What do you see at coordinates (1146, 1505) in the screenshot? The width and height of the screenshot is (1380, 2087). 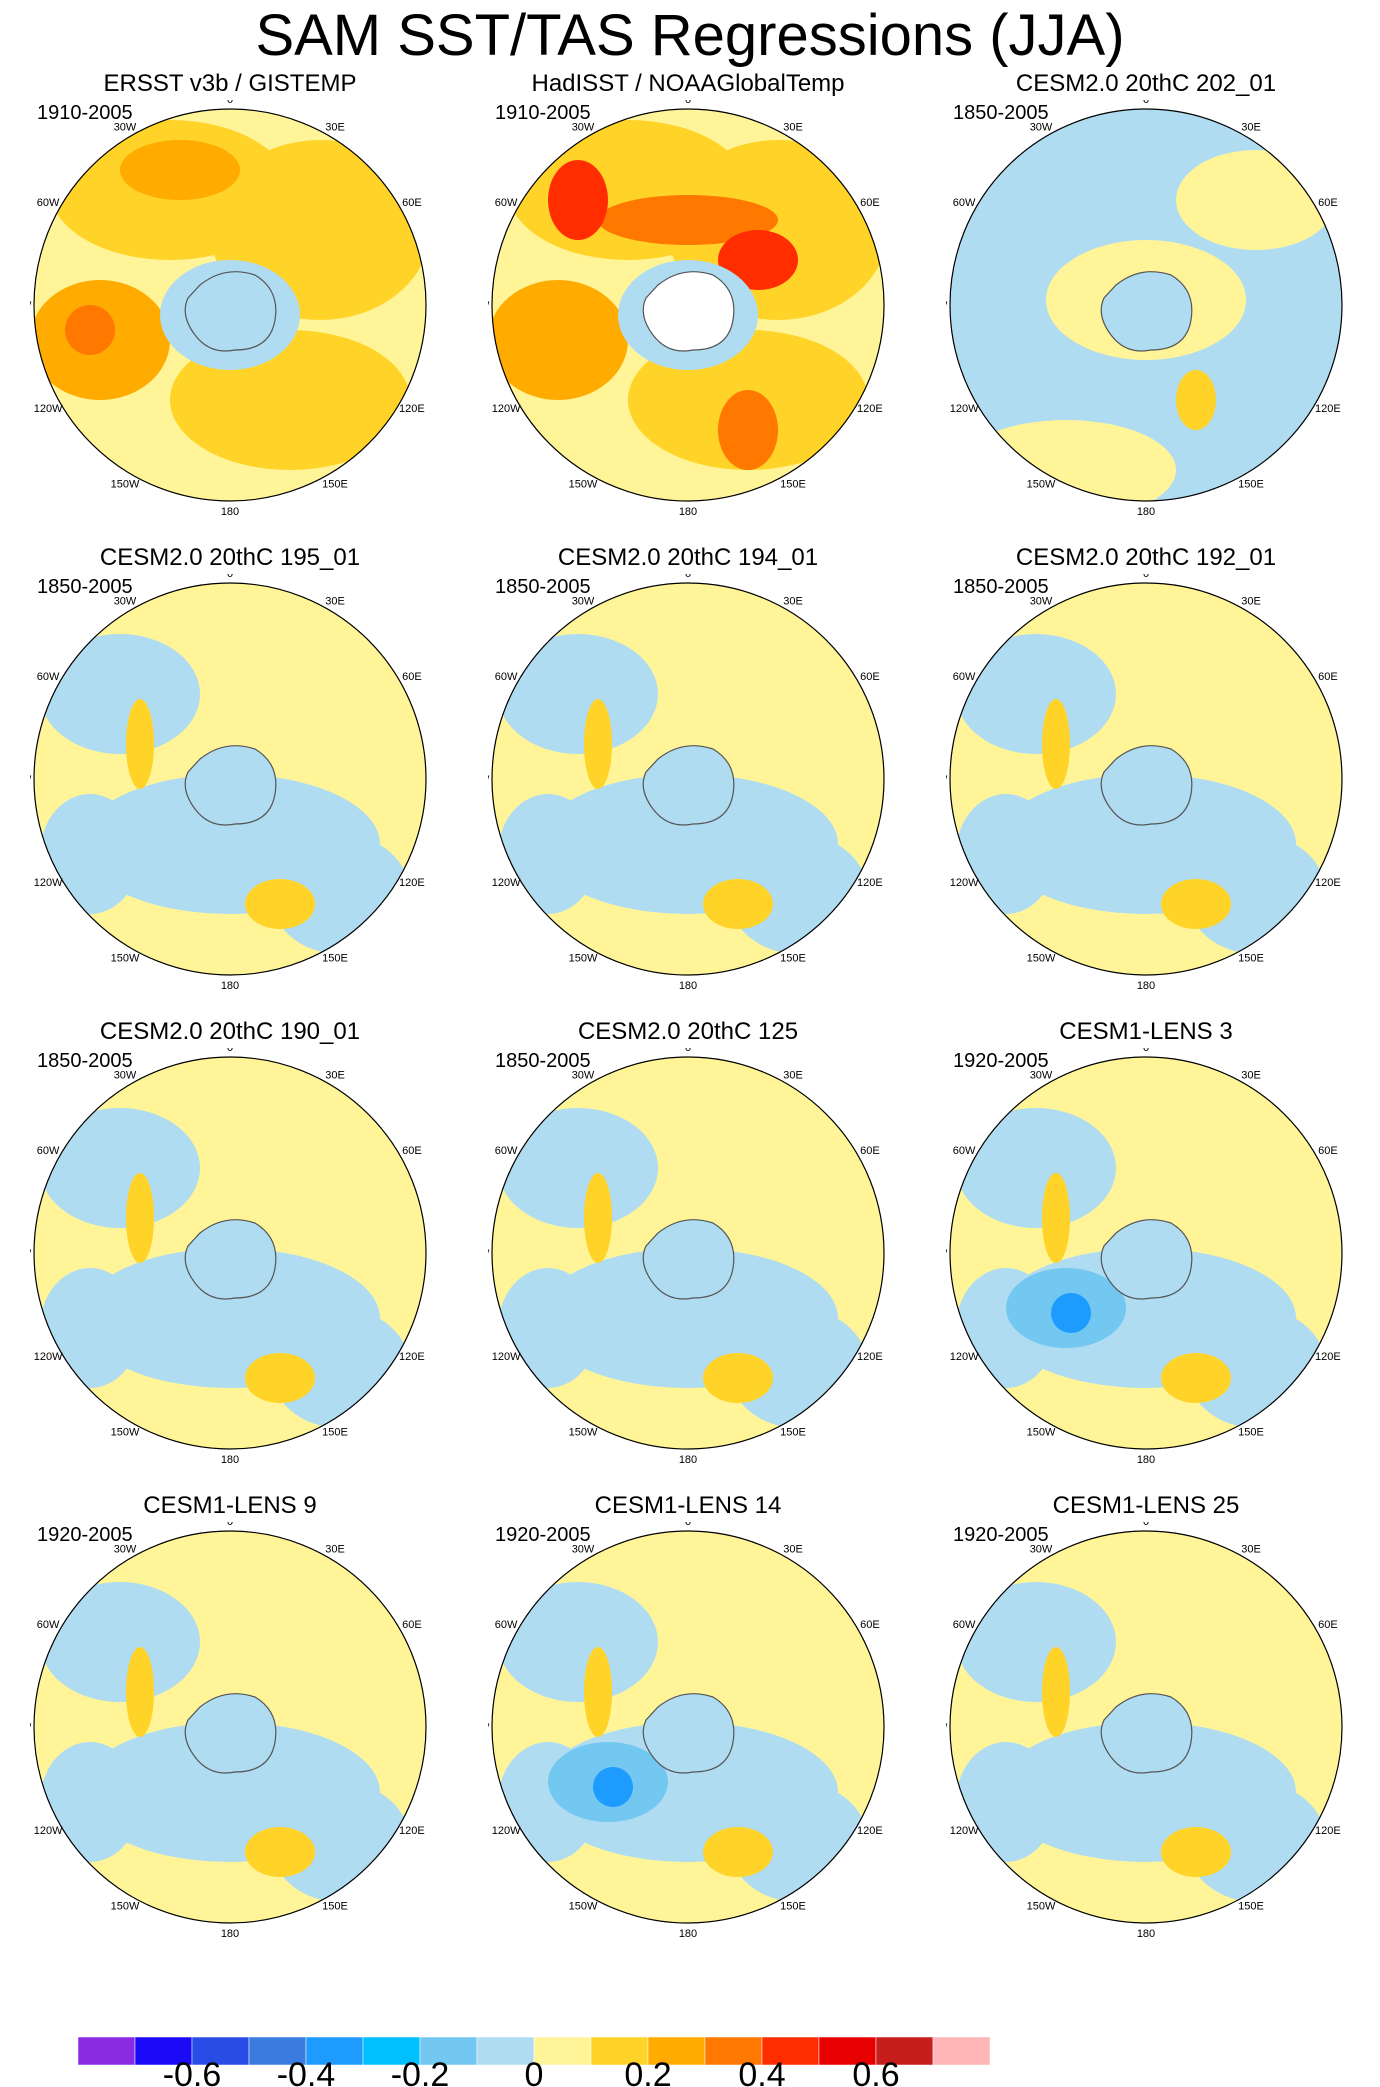 I see `panel-title: CESM1-LENS 25` at bounding box center [1146, 1505].